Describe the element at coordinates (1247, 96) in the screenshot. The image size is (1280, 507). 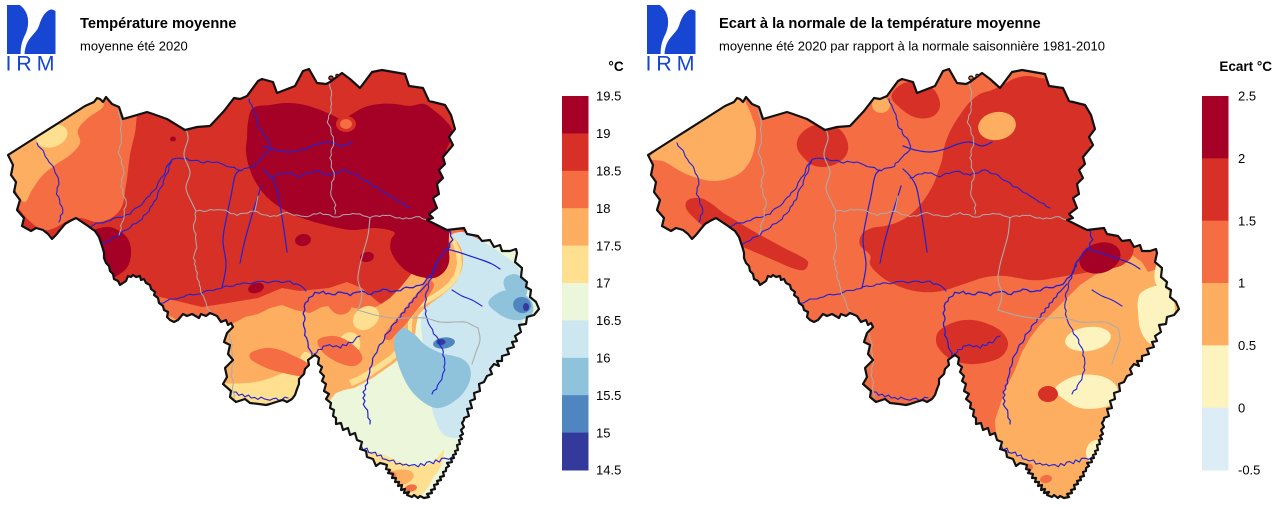
I see `svg-text: 2.5` at that location.